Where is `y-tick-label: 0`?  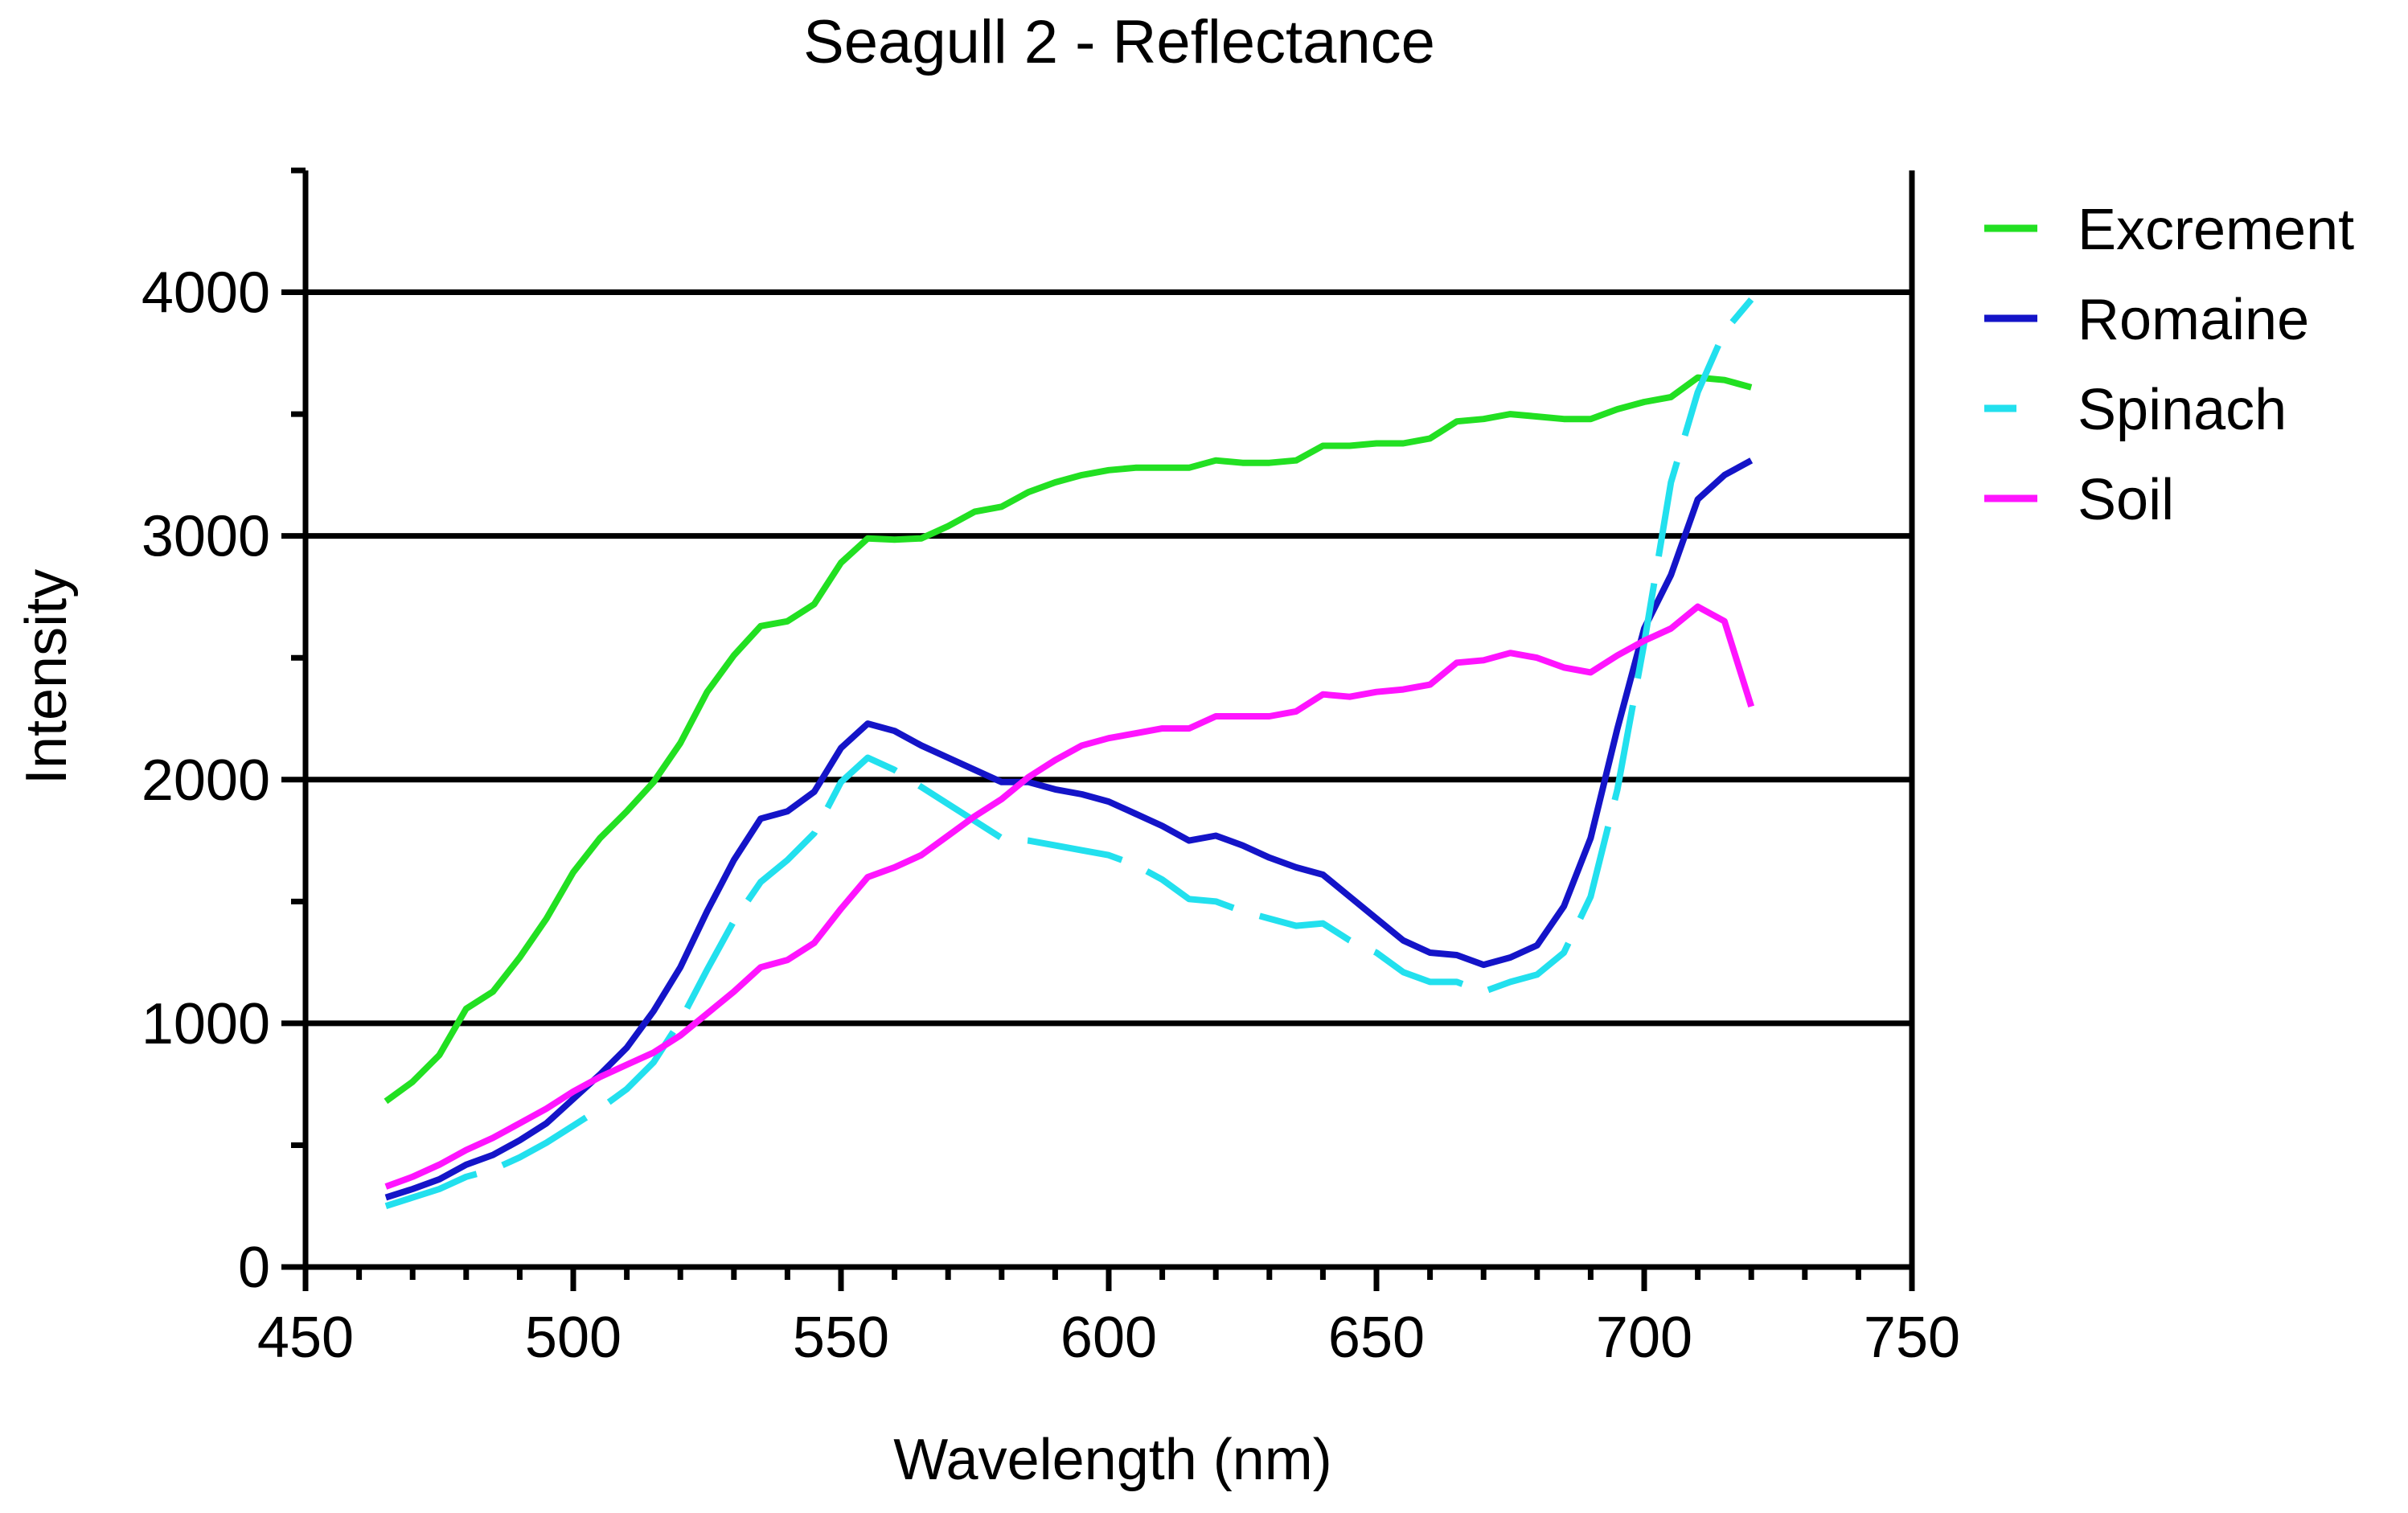 y-tick-label: 0 is located at coordinates (254, 1268).